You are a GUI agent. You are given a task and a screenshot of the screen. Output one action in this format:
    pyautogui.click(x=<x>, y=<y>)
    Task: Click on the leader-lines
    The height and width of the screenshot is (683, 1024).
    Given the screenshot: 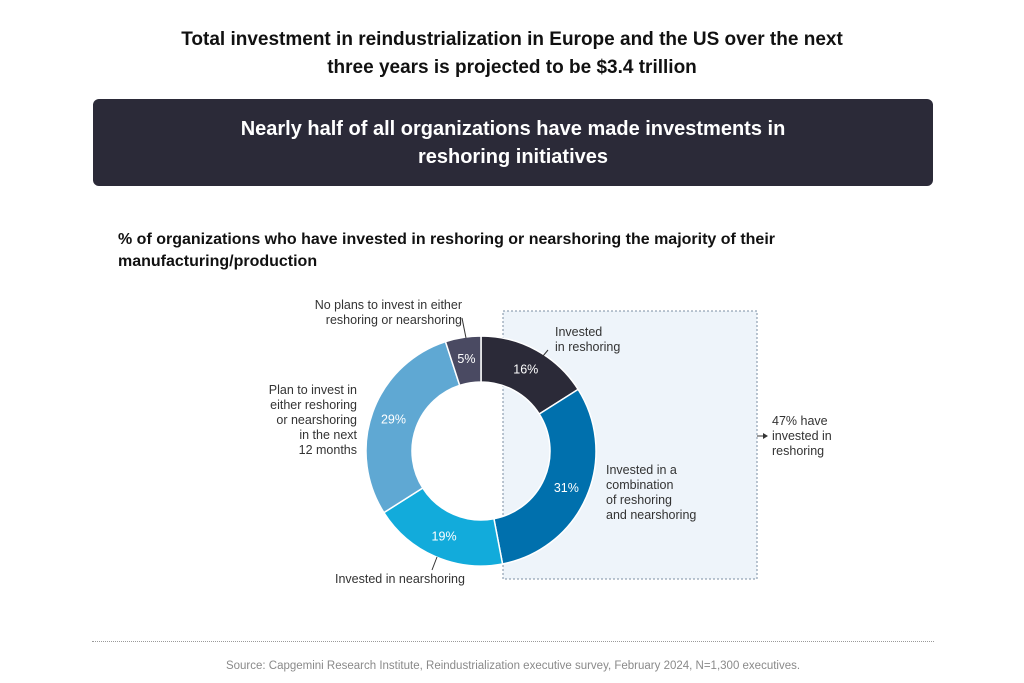 What is the action you would take?
    pyautogui.click(x=599, y=444)
    